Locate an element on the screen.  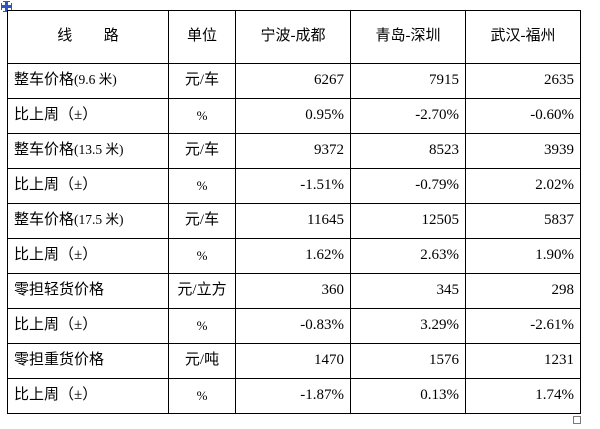
column-header-route: 线 路 is located at coordinates (88, 37).